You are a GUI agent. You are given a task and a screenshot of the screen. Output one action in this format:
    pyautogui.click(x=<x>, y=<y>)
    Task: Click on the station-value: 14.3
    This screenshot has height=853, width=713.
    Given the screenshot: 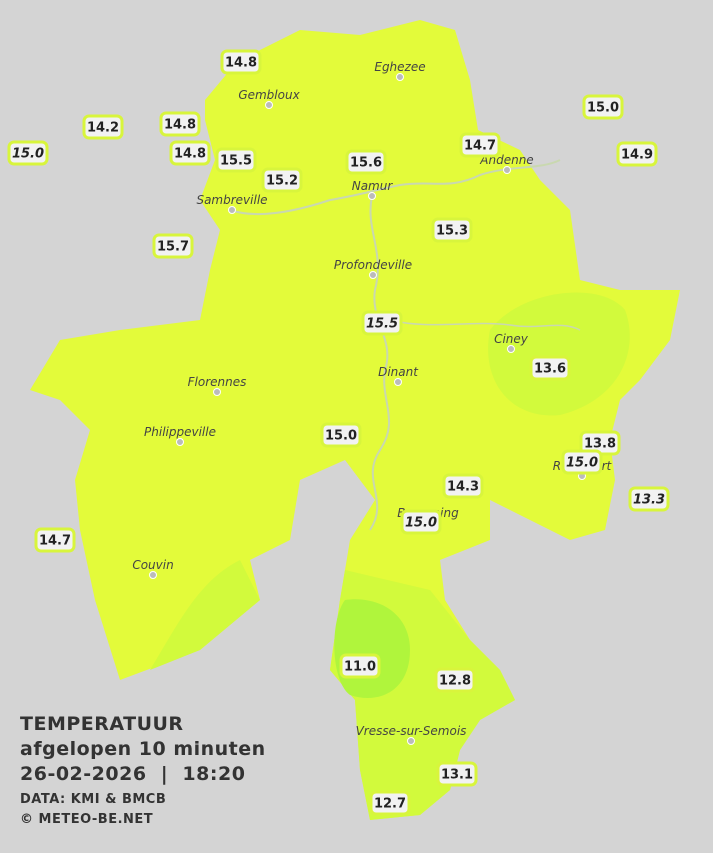 What is the action you would take?
    pyautogui.click(x=463, y=487)
    